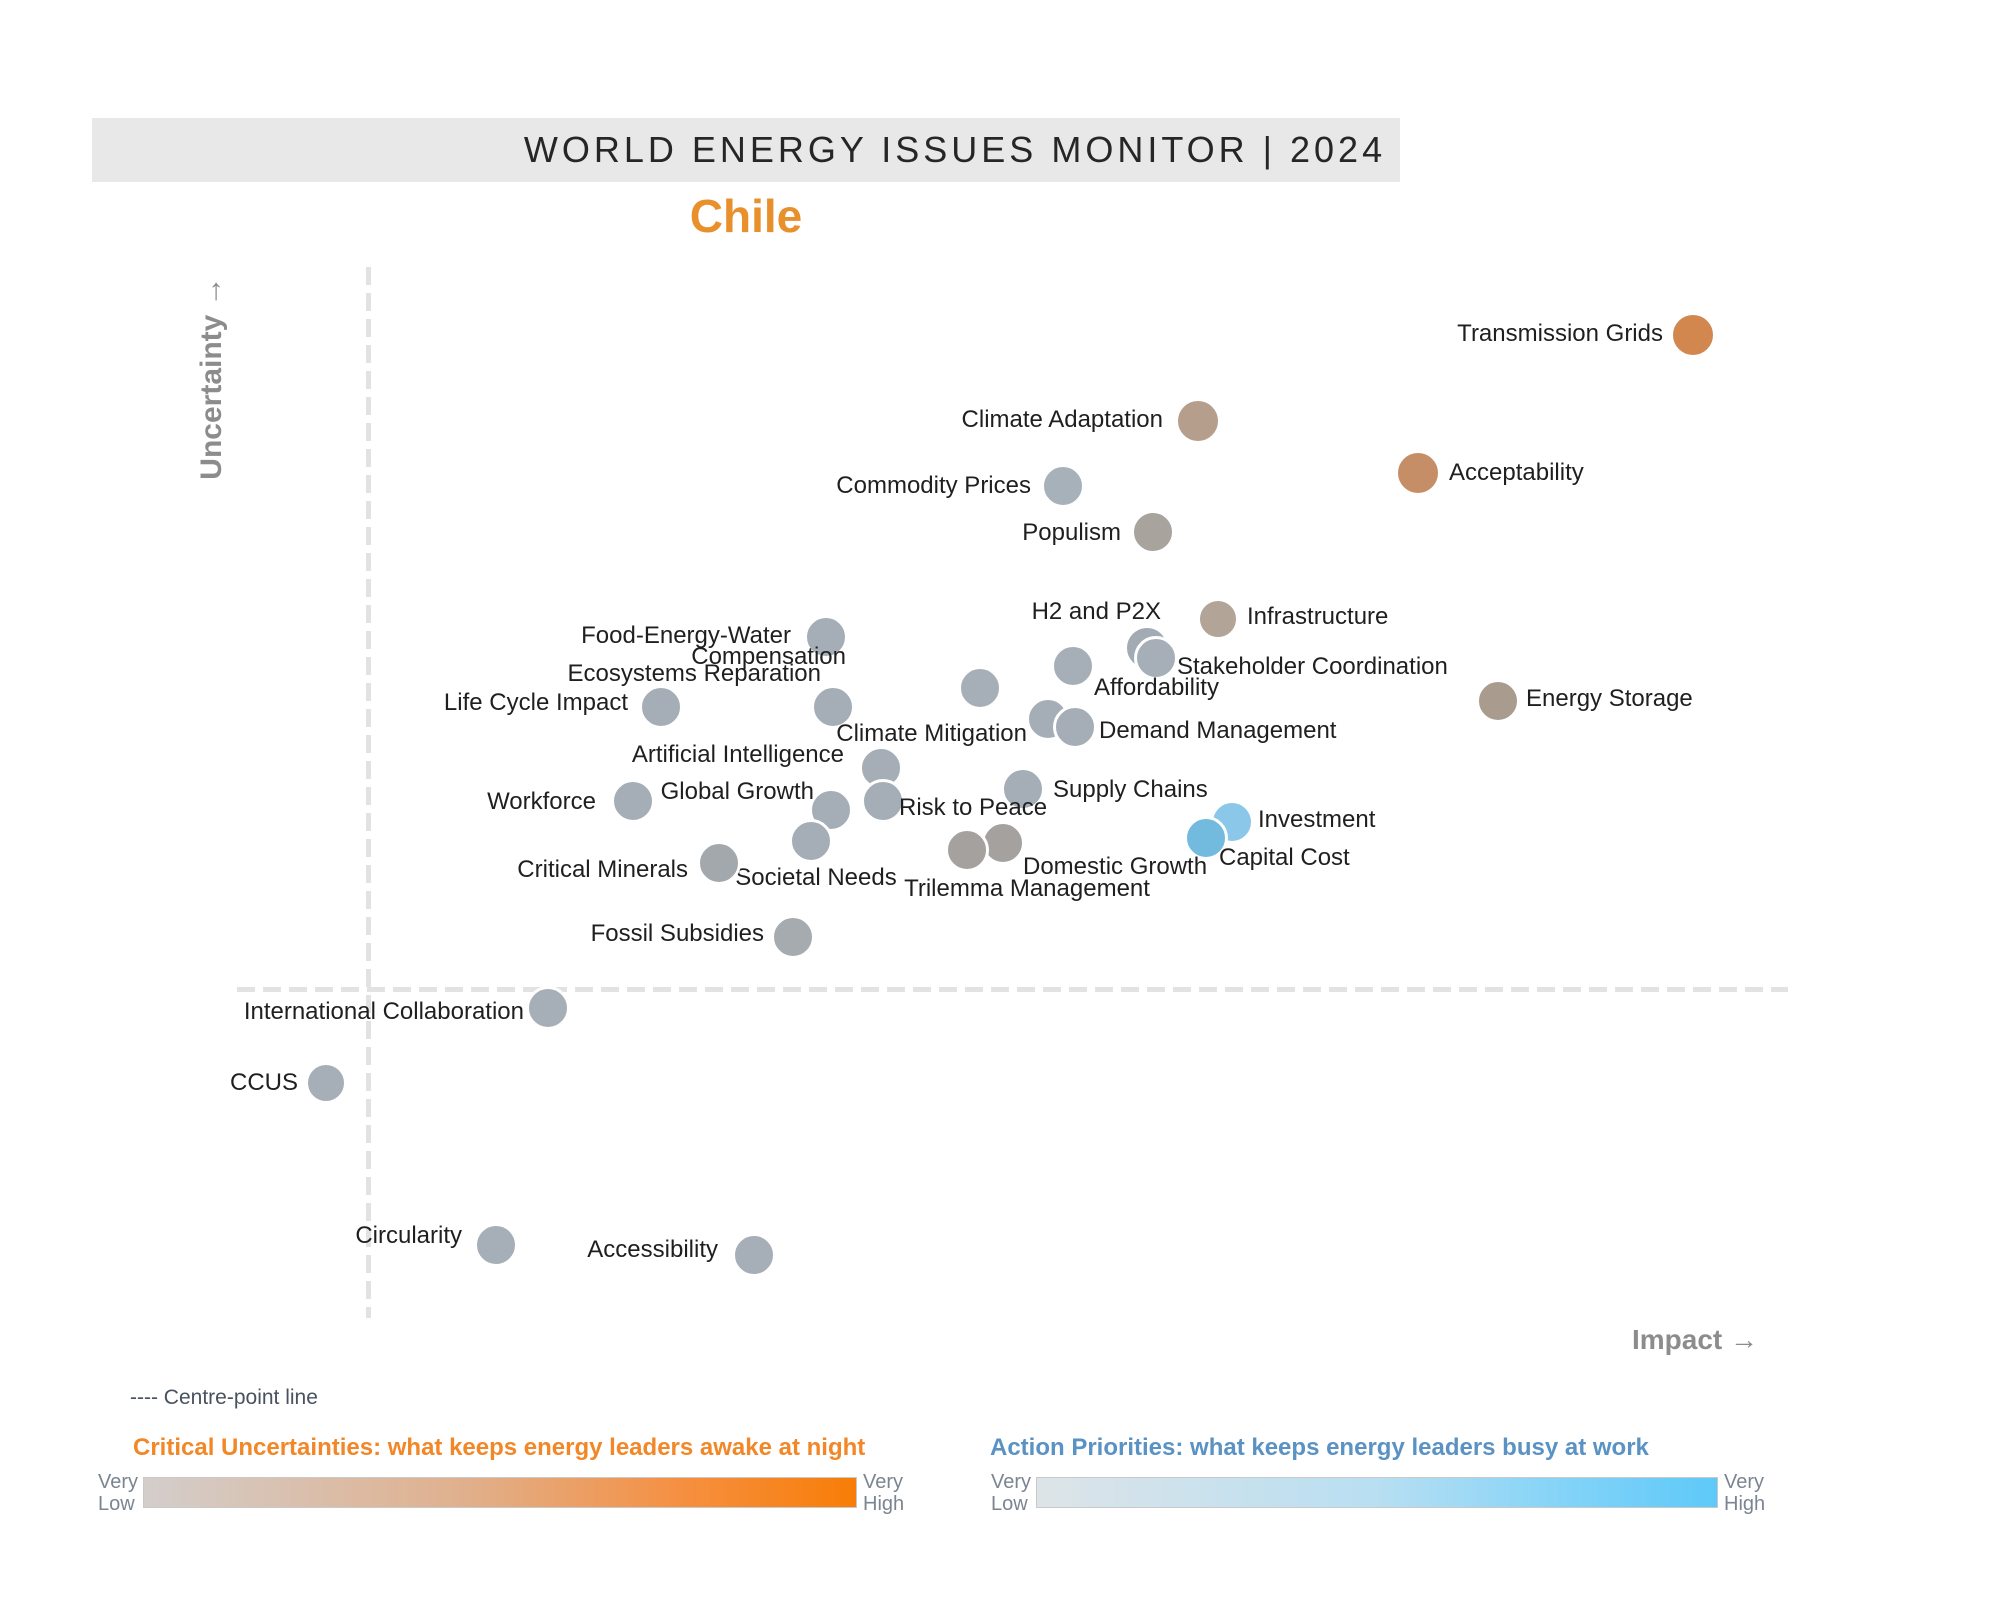 The width and height of the screenshot is (2000, 1600). What do you see at coordinates (884, 1493) in the screenshot?
I see `critical-scale-very-high-label: Very High` at bounding box center [884, 1493].